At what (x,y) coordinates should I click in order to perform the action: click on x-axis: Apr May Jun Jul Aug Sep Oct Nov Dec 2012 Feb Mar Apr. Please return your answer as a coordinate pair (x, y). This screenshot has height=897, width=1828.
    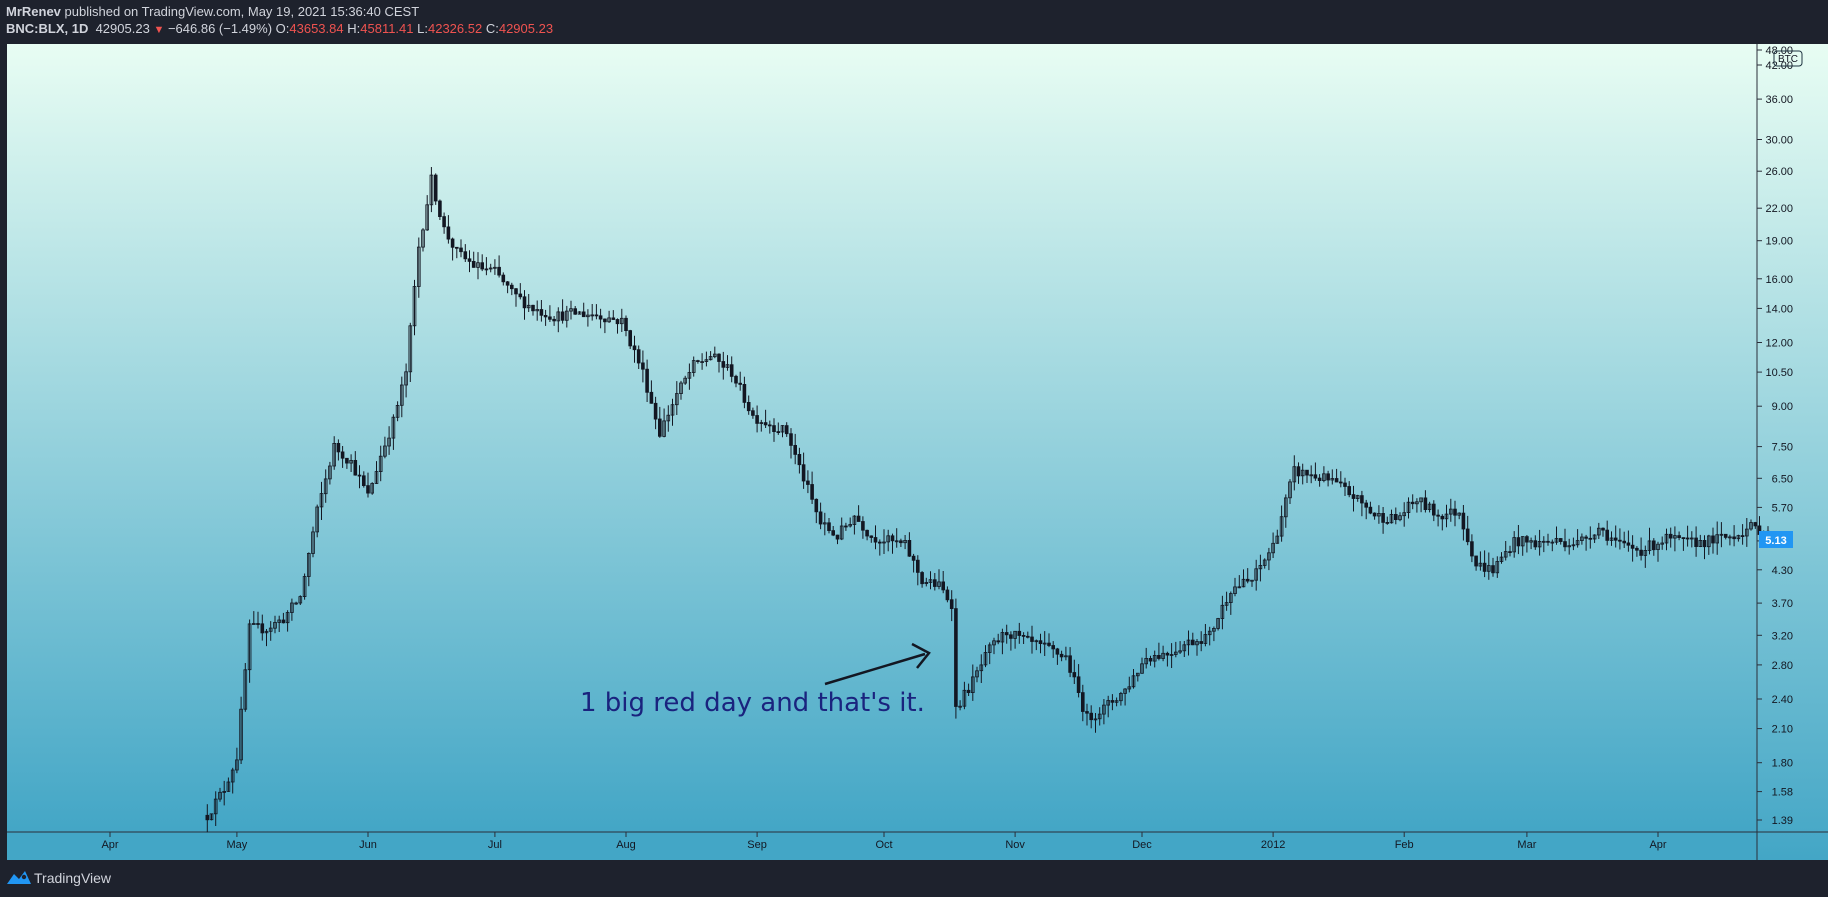
    Looking at the image, I should click on (884, 841).